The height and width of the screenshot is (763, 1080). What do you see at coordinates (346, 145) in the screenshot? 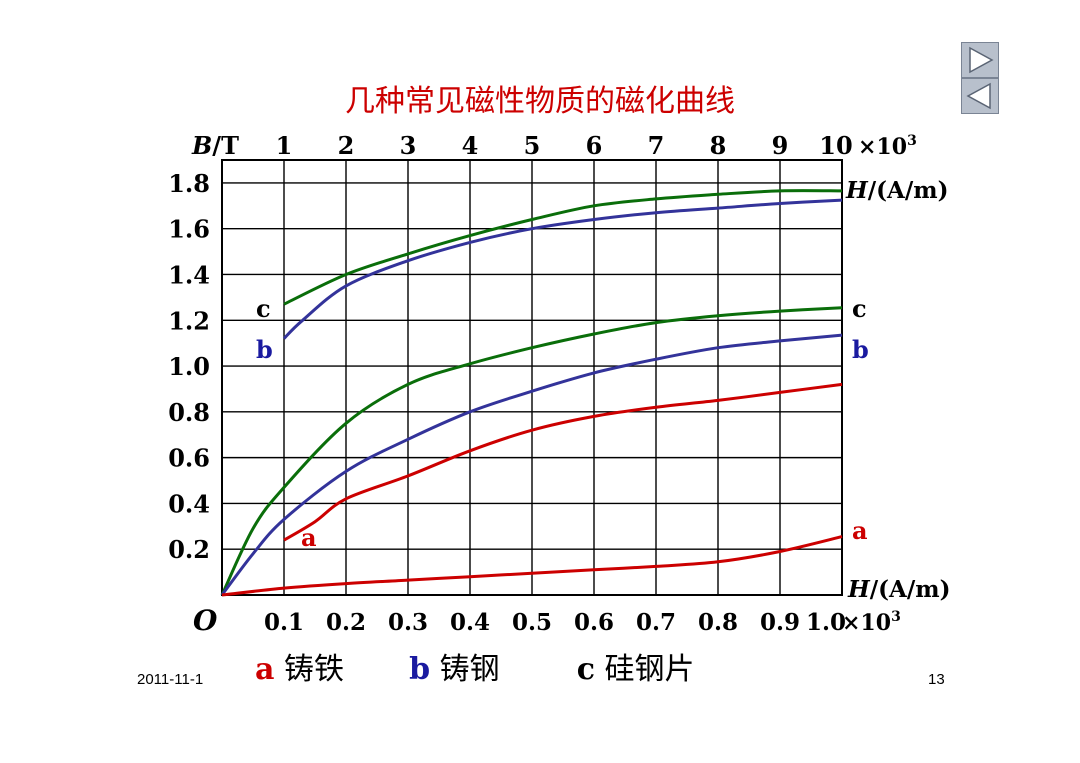
I see `top-tick-label: 2` at bounding box center [346, 145].